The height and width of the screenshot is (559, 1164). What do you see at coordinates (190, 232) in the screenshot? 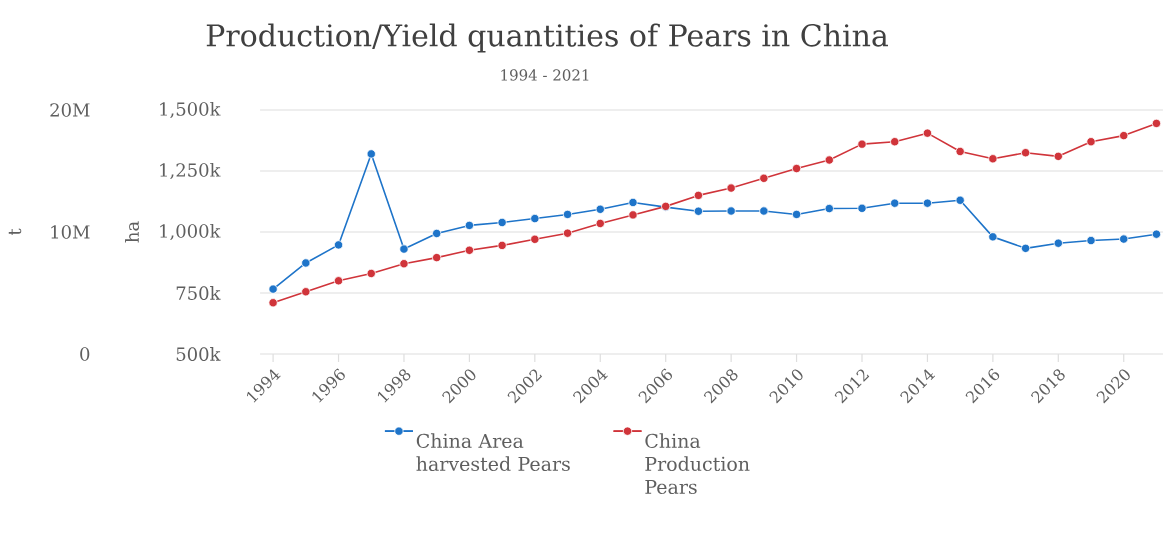
I see `y-tick-label: 1,000k` at bounding box center [190, 232].